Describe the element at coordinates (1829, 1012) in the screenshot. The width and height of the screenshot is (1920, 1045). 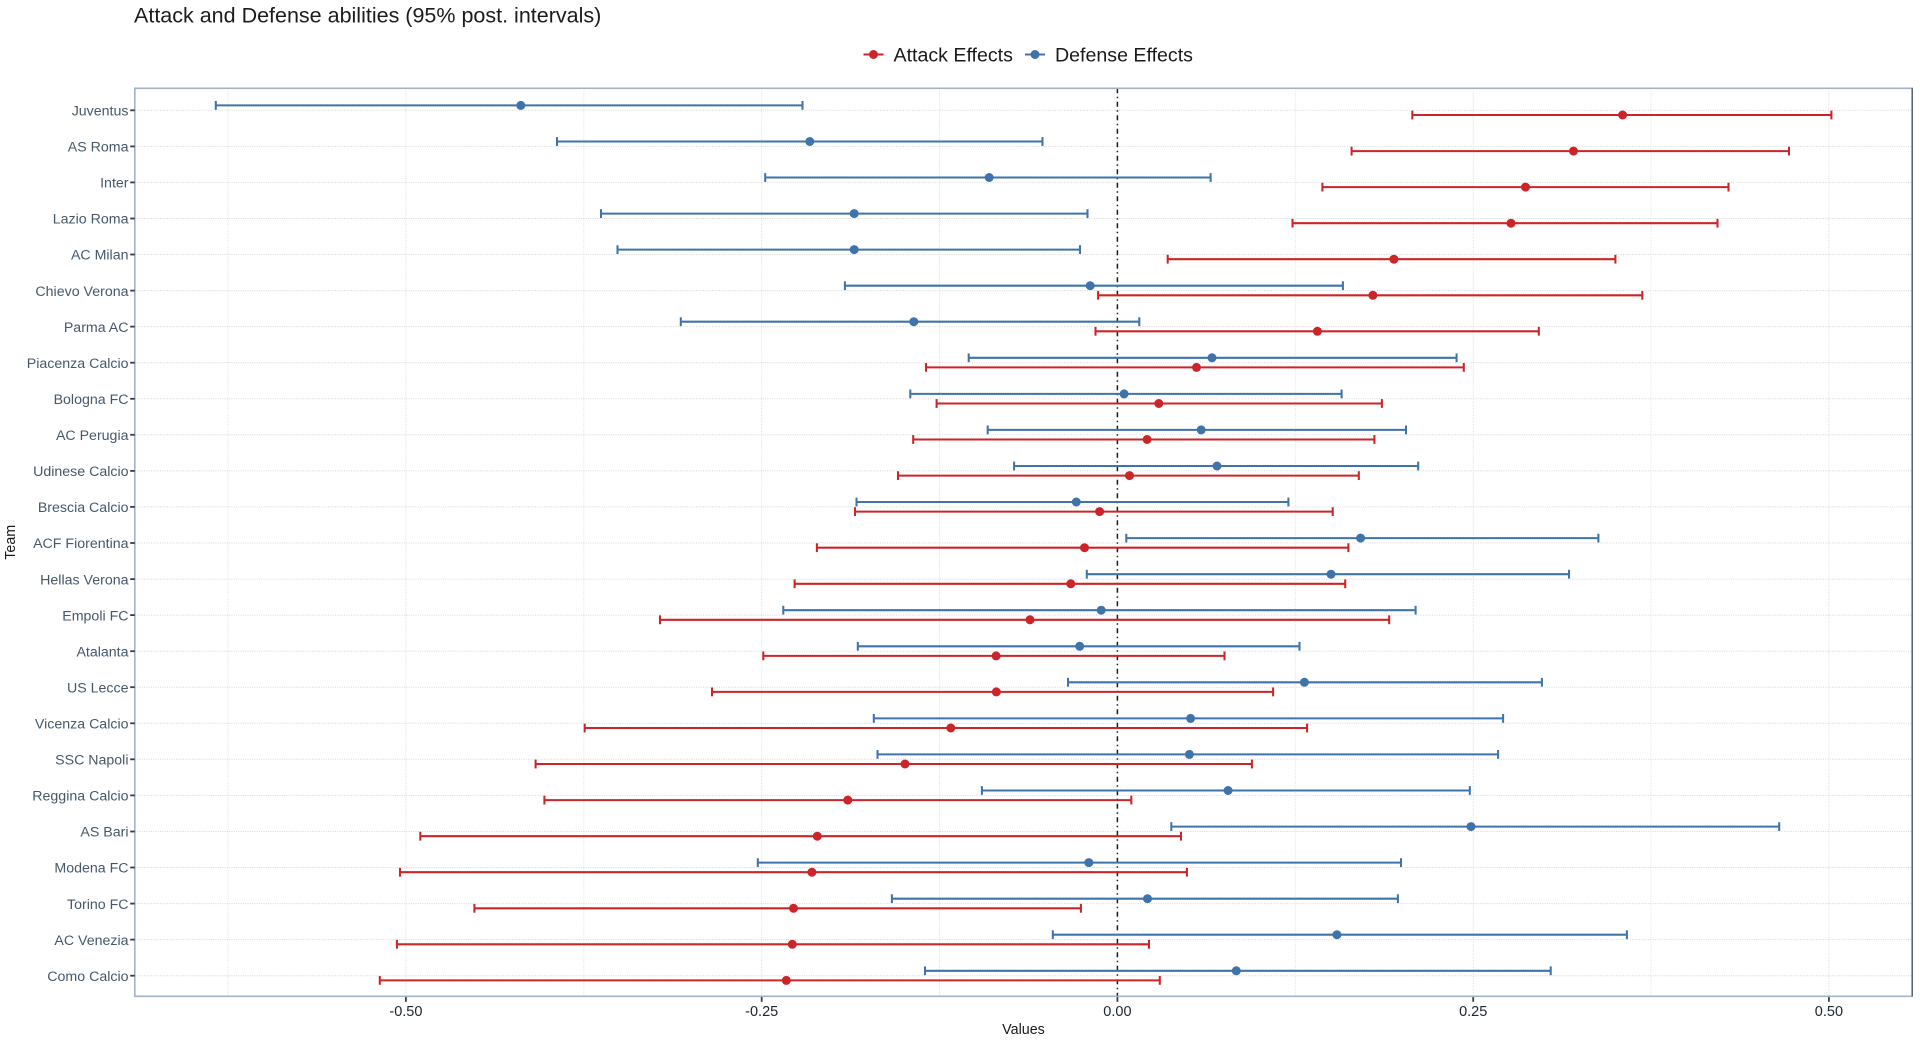
I see `svg-text: 0.50` at that location.